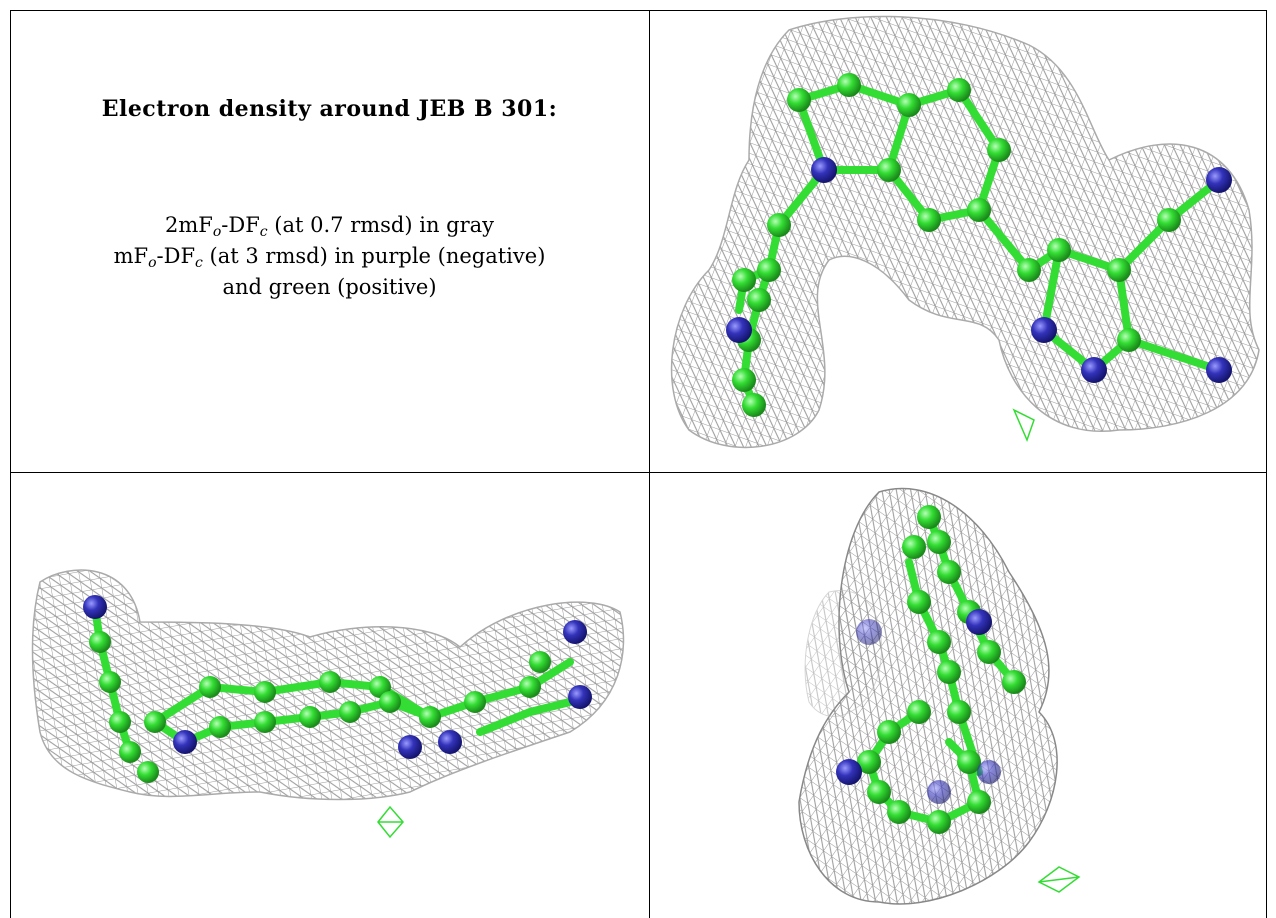 The width and height of the screenshot is (1276, 918). I want to click on density-mesh, so click(928, 696).